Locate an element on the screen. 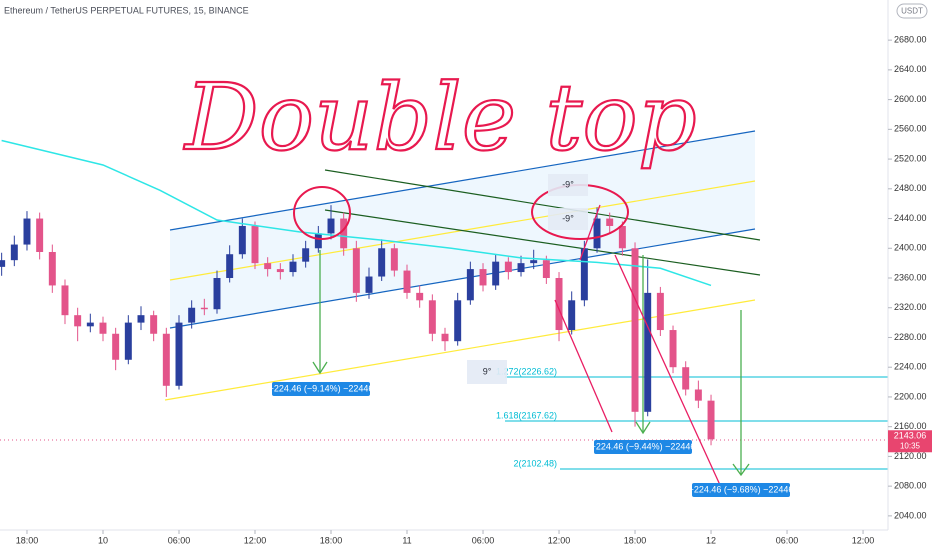  handwritten-title: Double top is located at coordinates (440, 117).